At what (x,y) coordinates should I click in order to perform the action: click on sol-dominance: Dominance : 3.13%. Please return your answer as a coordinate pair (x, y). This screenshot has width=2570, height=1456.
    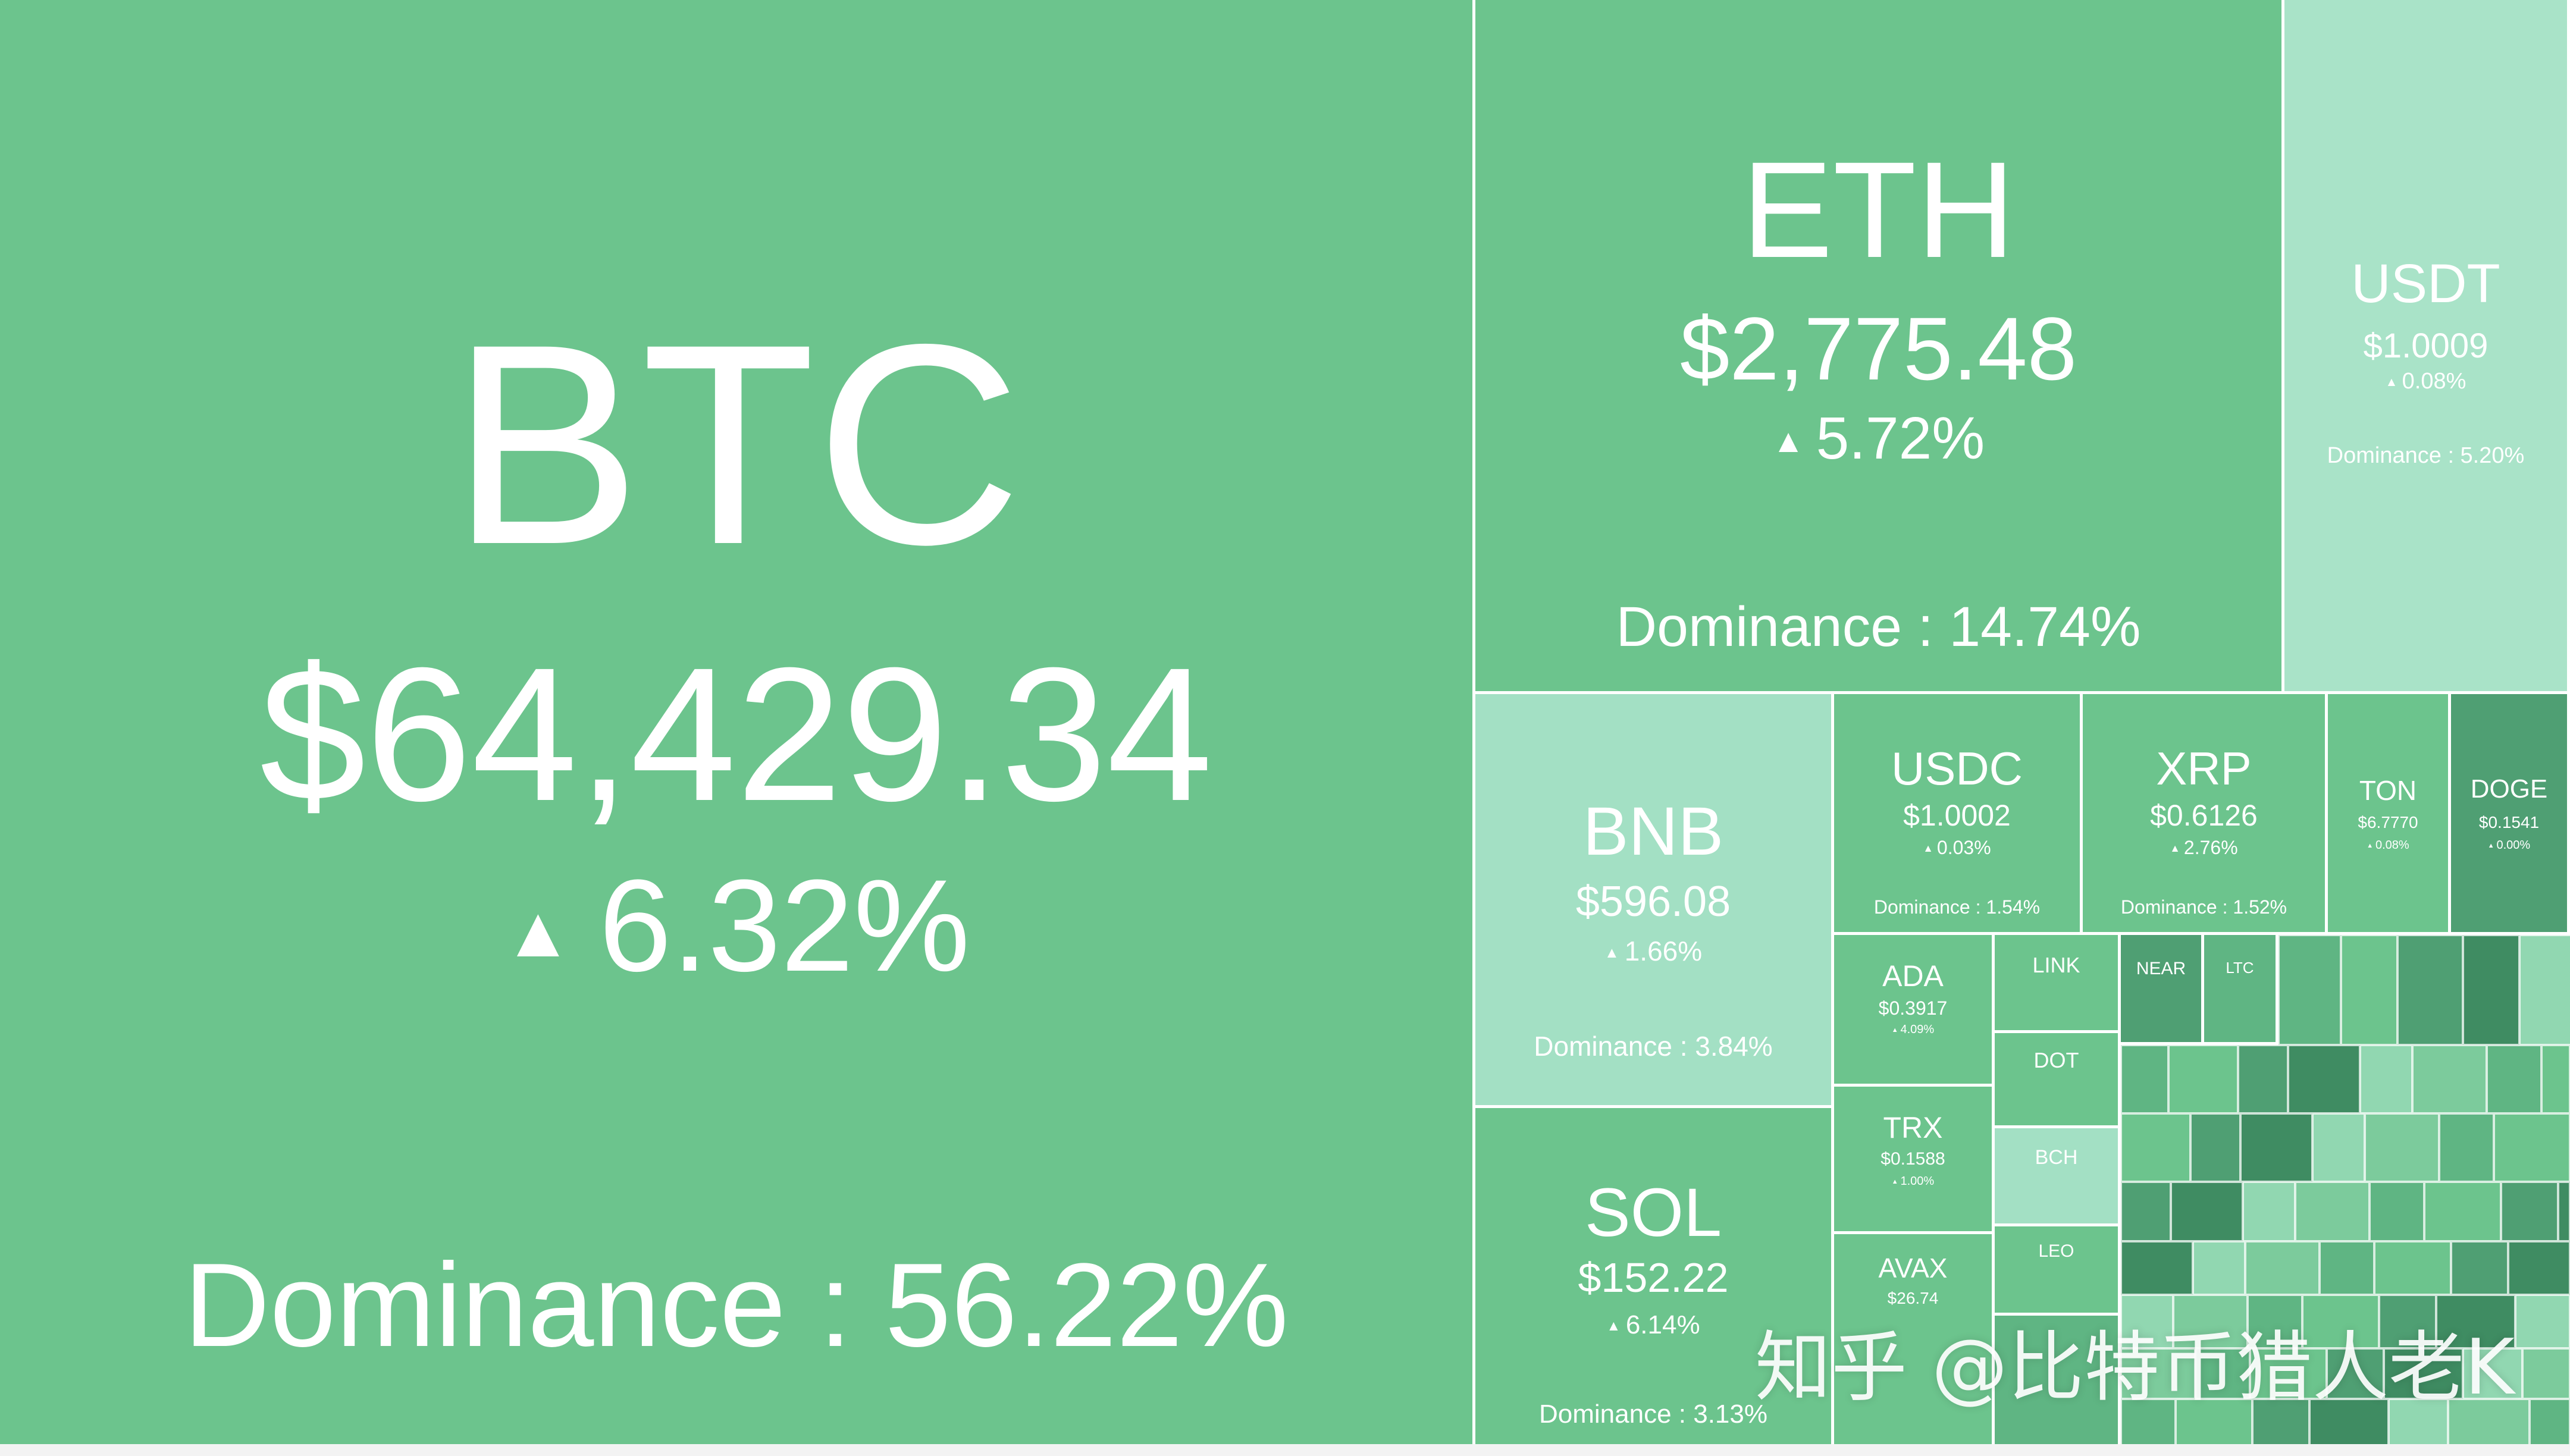
    Looking at the image, I should click on (1653, 1414).